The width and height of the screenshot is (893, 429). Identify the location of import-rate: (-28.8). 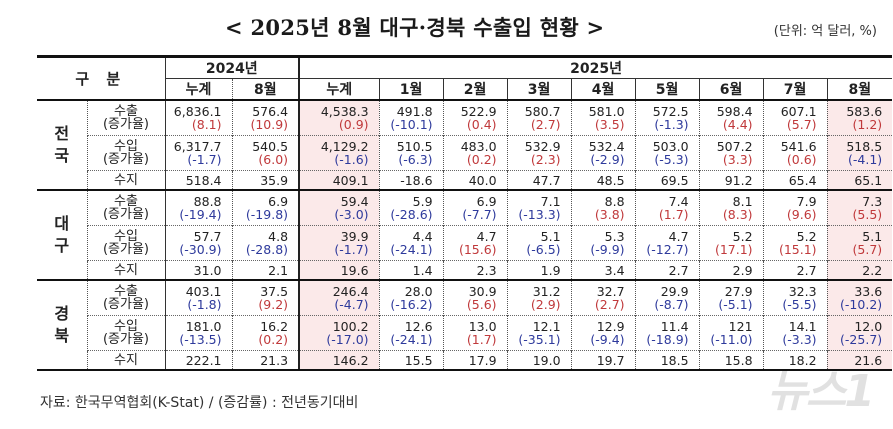
(267, 249).